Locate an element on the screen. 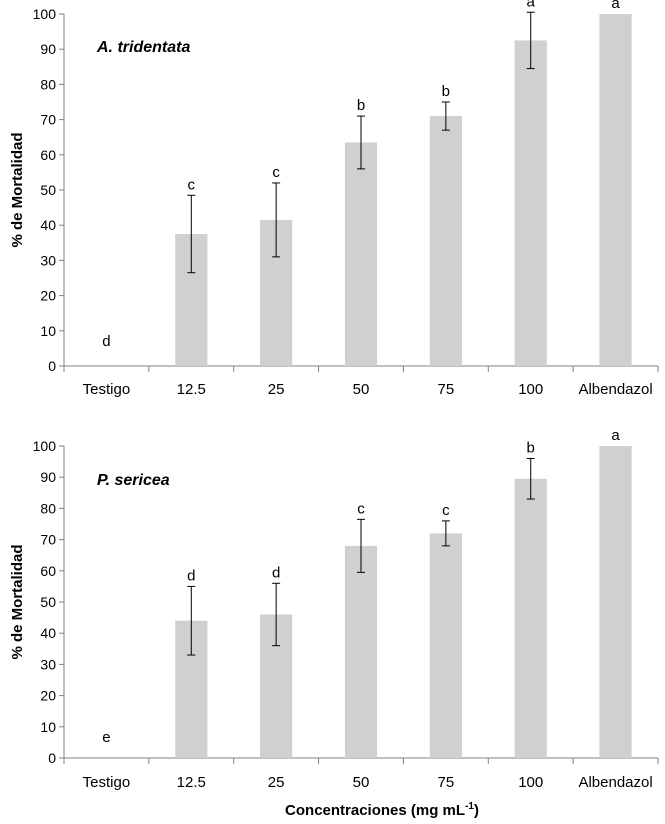 The width and height of the screenshot is (665, 824). chart2-y-axis-label: % de Mortalidad is located at coordinates (17, 601).